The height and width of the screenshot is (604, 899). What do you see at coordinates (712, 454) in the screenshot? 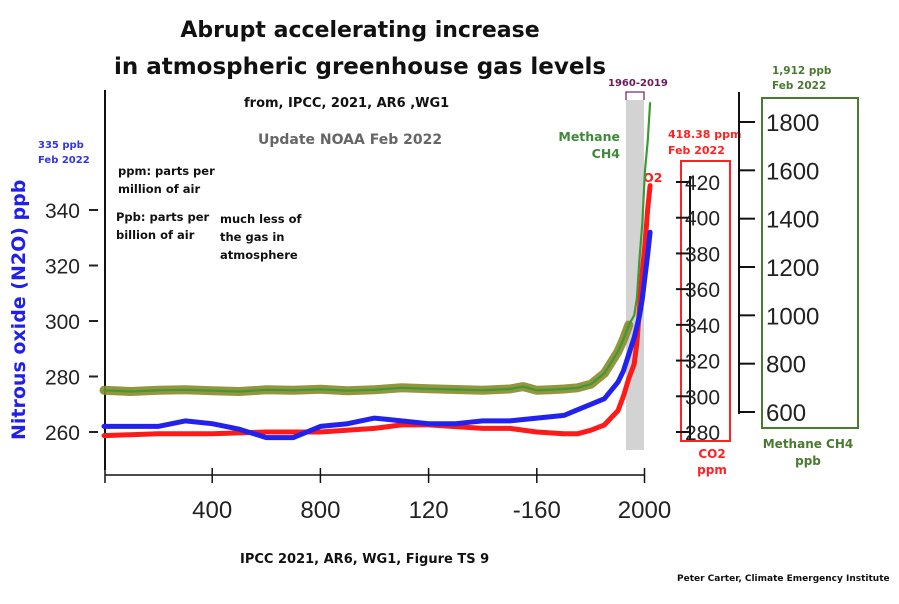
I see `co2-axis-label-line-1: CO2` at bounding box center [712, 454].